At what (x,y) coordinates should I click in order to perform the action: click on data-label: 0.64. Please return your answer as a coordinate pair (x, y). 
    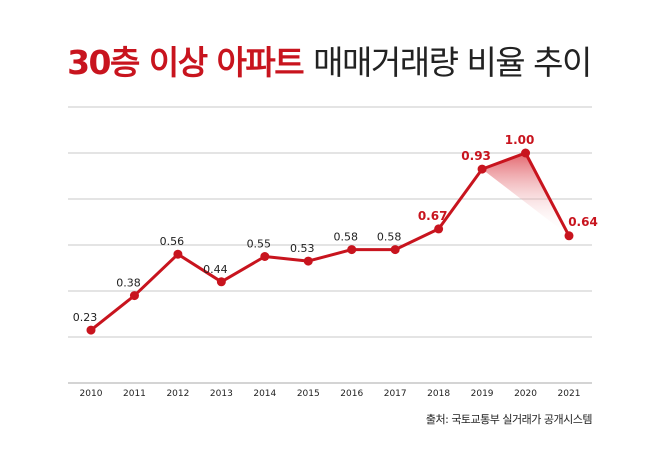
    Looking at the image, I should click on (583, 222).